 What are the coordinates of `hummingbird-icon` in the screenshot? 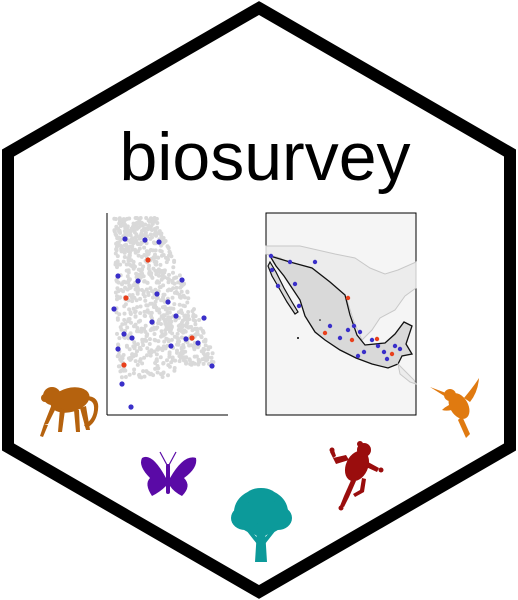 It's located at (454, 408).